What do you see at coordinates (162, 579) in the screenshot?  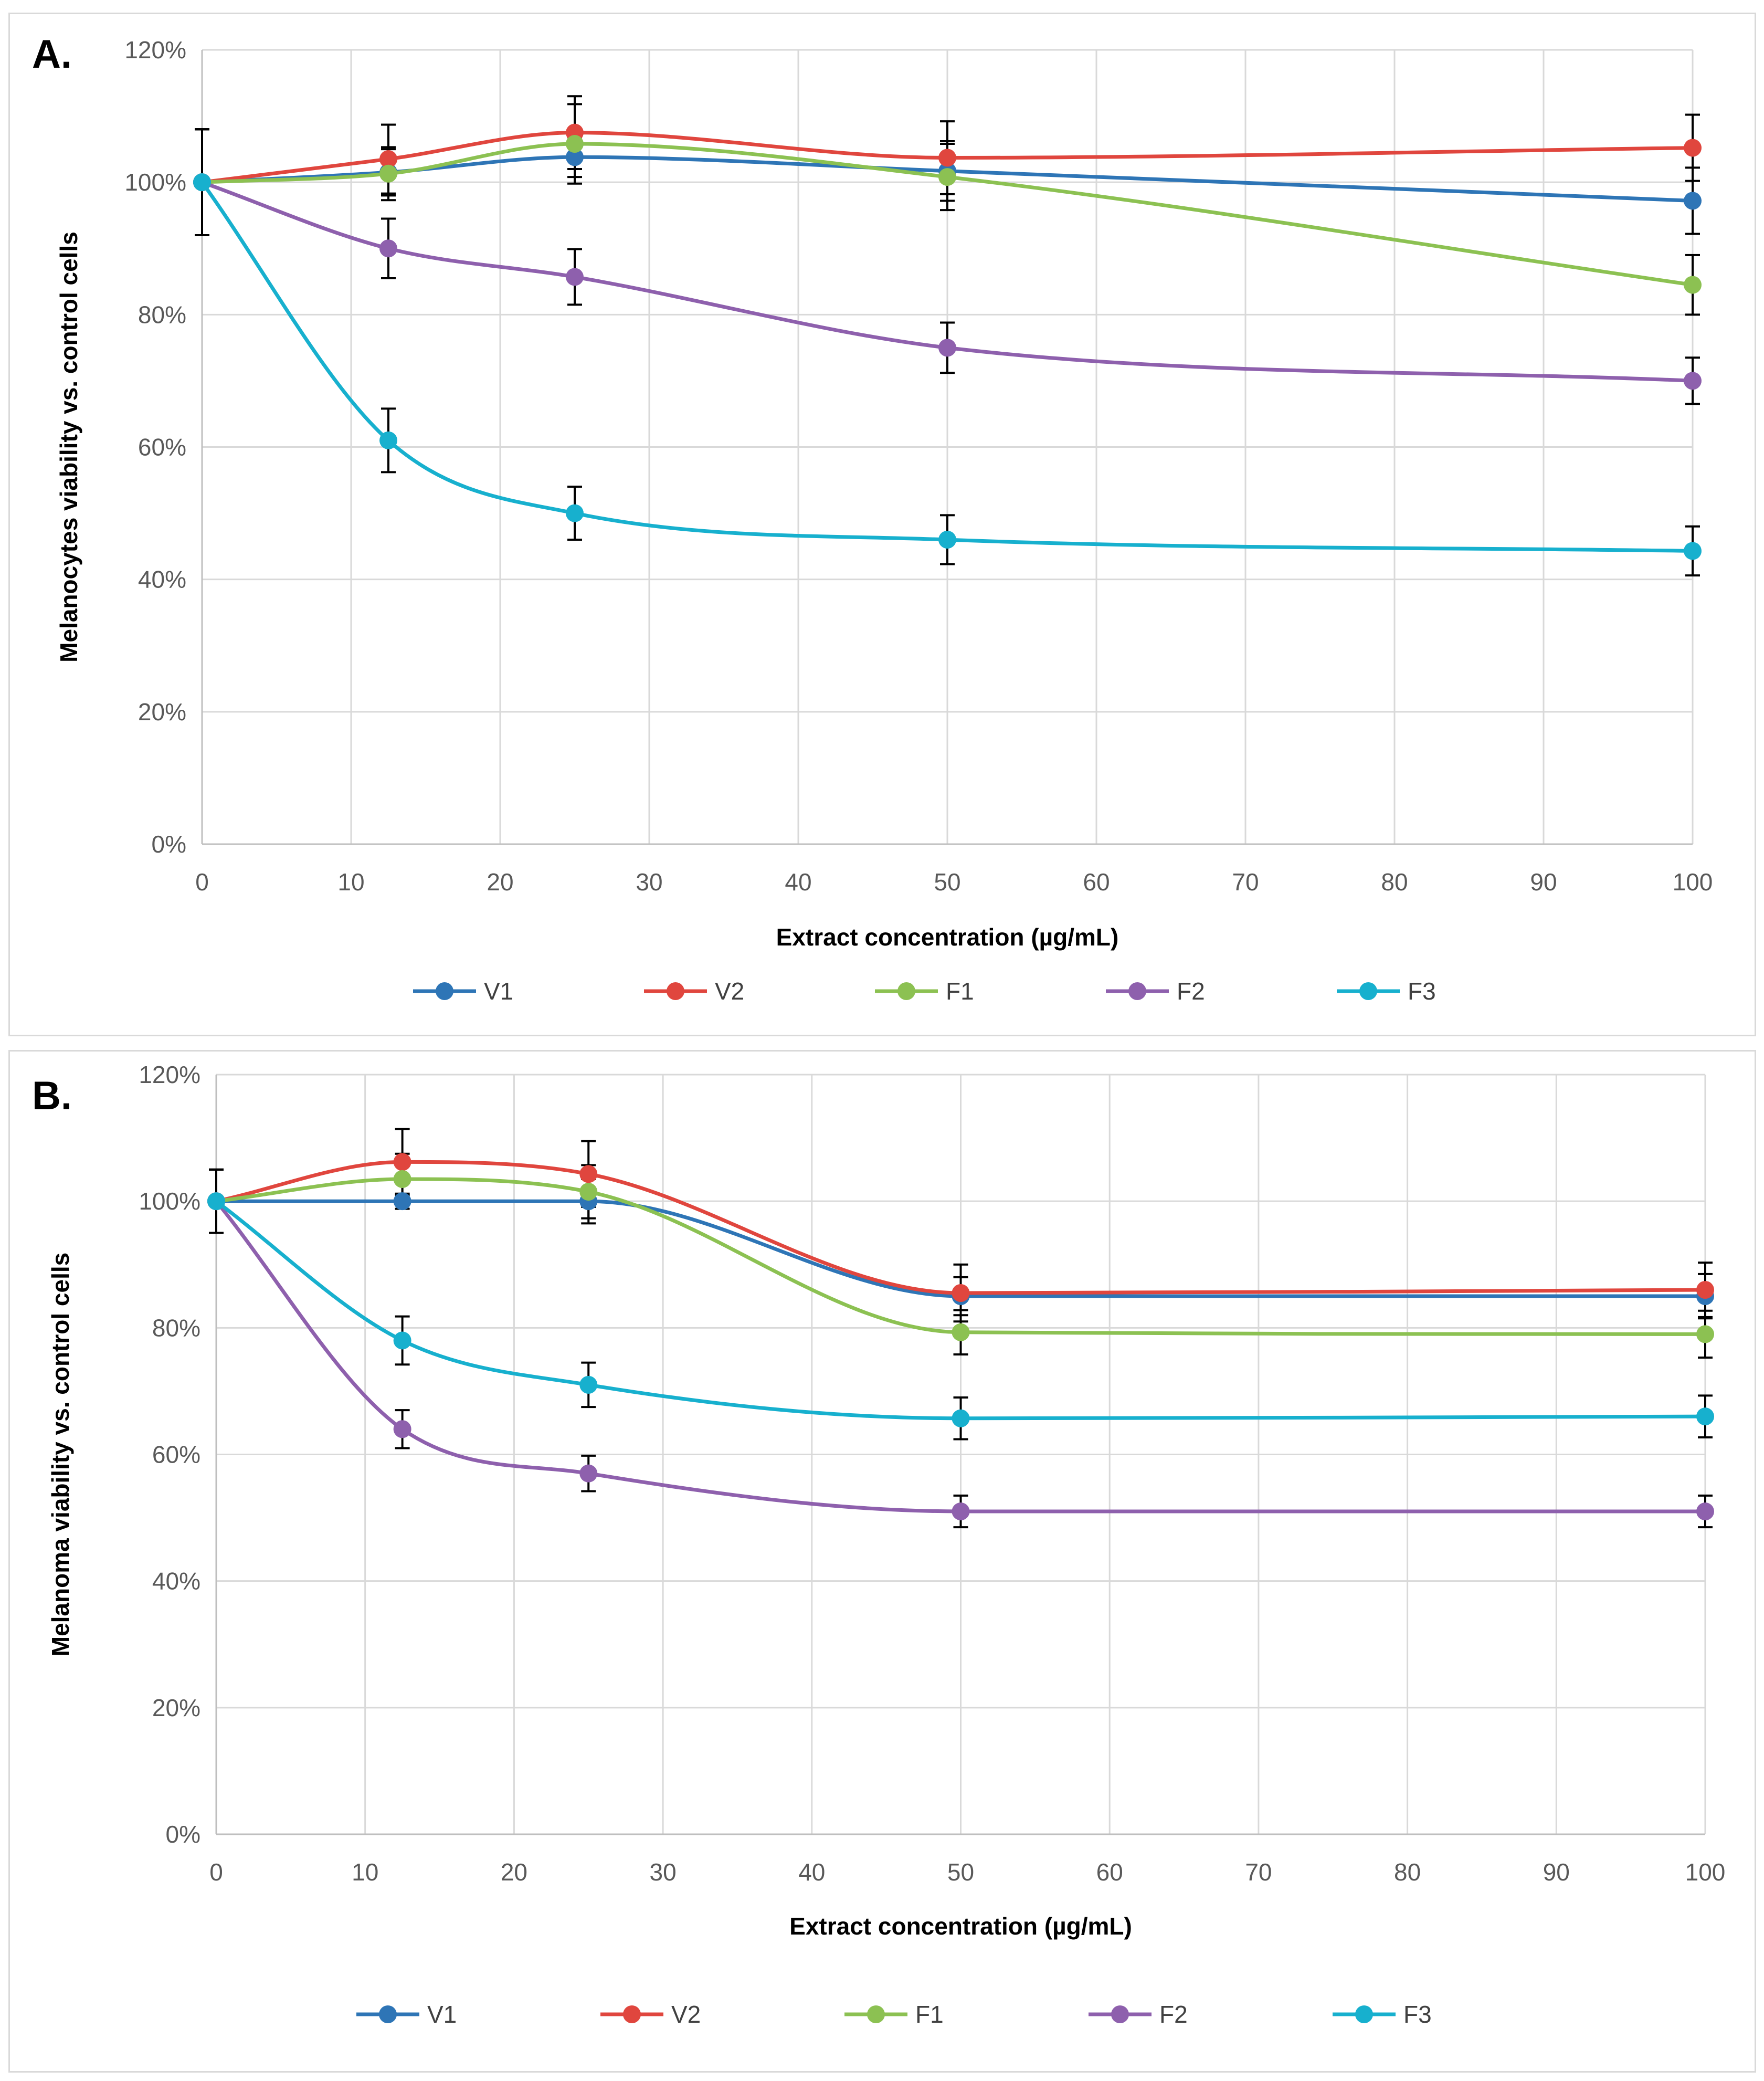 I see `y-tick-label: 40%` at bounding box center [162, 579].